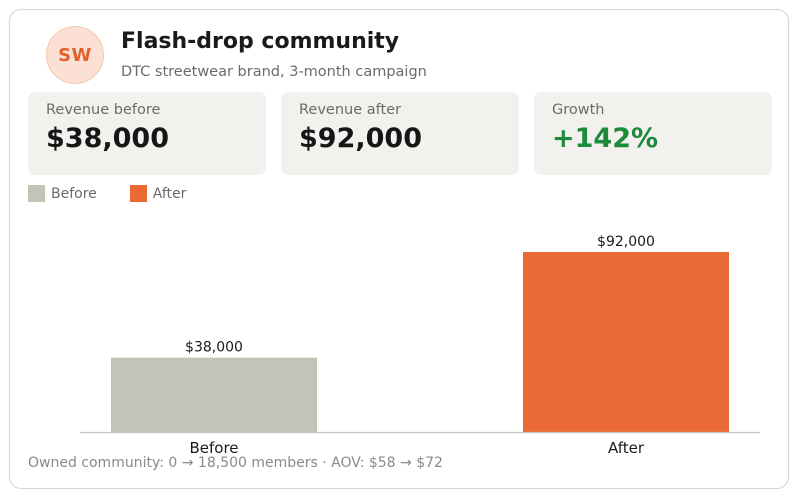  Describe the element at coordinates (626, 448) in the screenshot. I see `x-tick-label: After` at that location.